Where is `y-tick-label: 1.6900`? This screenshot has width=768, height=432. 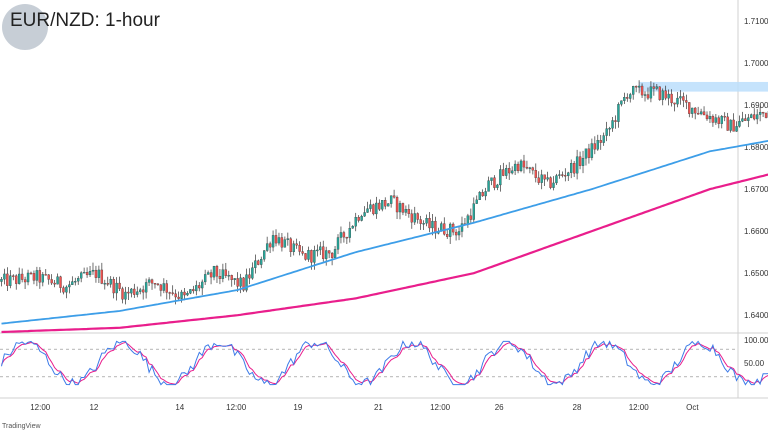
y-tick-label: 1.6900 is located at coordinates (756, 105).